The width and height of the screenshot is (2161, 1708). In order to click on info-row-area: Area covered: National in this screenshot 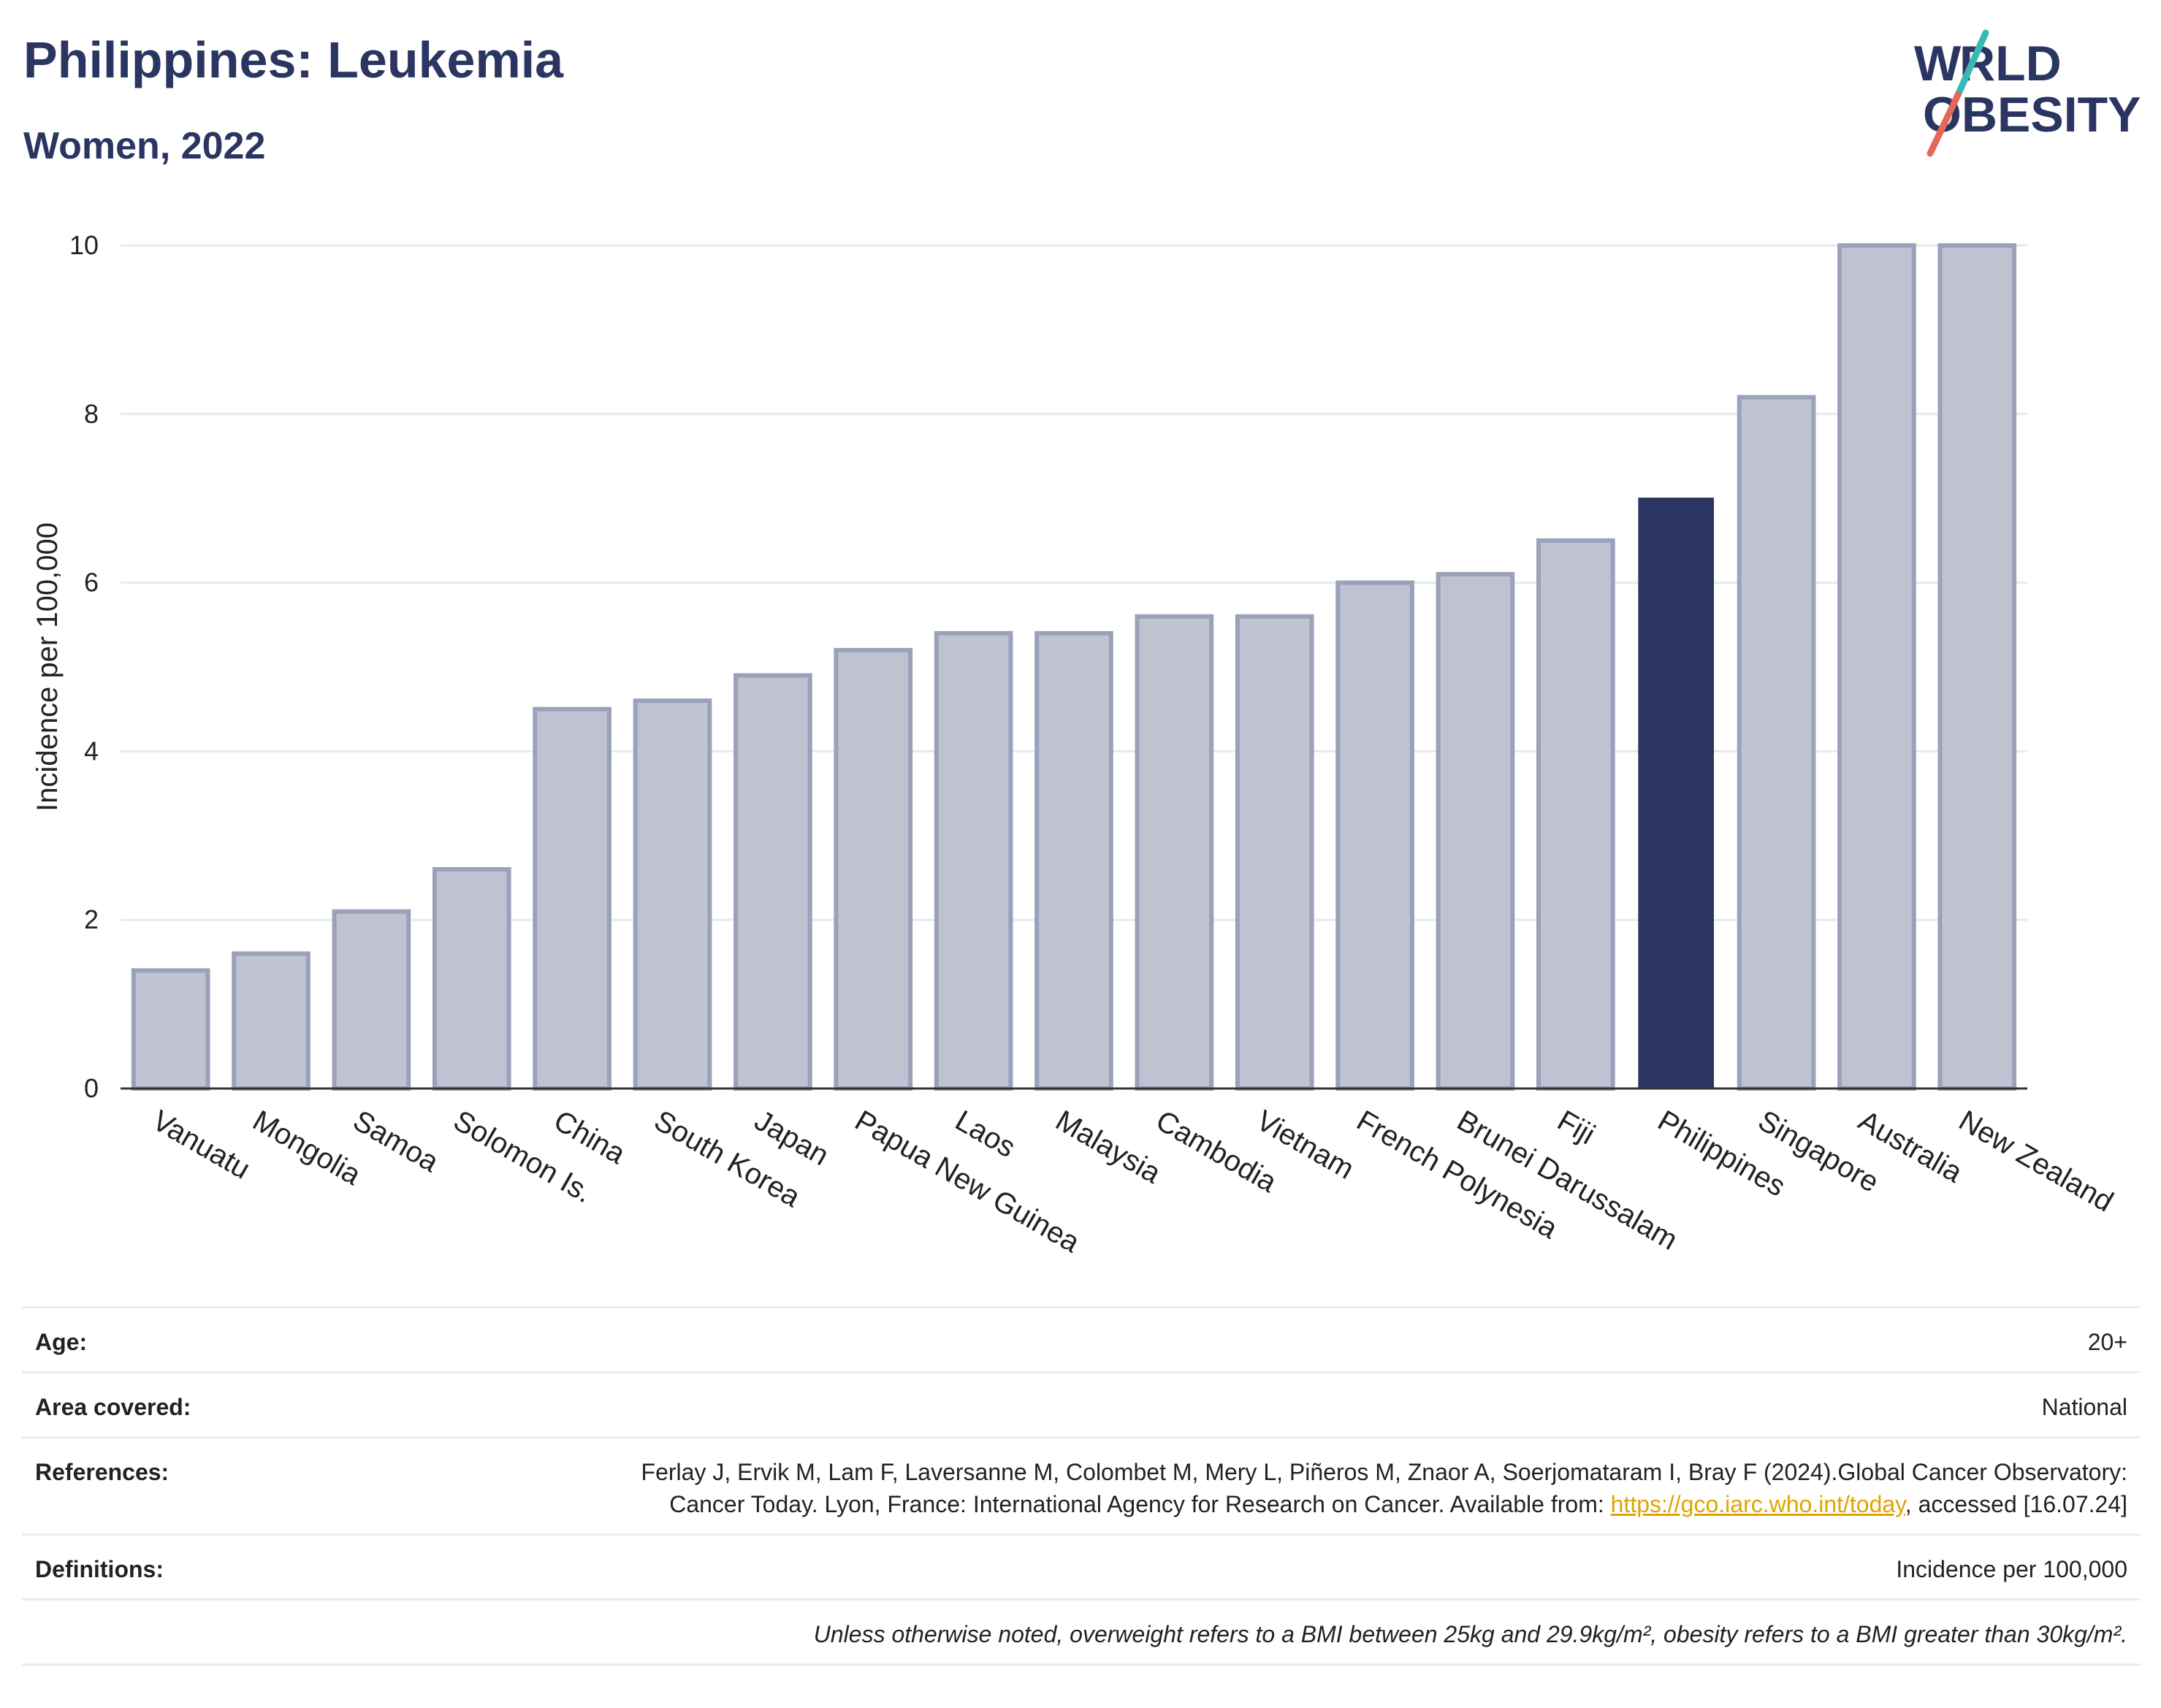, I will do `click(1081, 1403)`.